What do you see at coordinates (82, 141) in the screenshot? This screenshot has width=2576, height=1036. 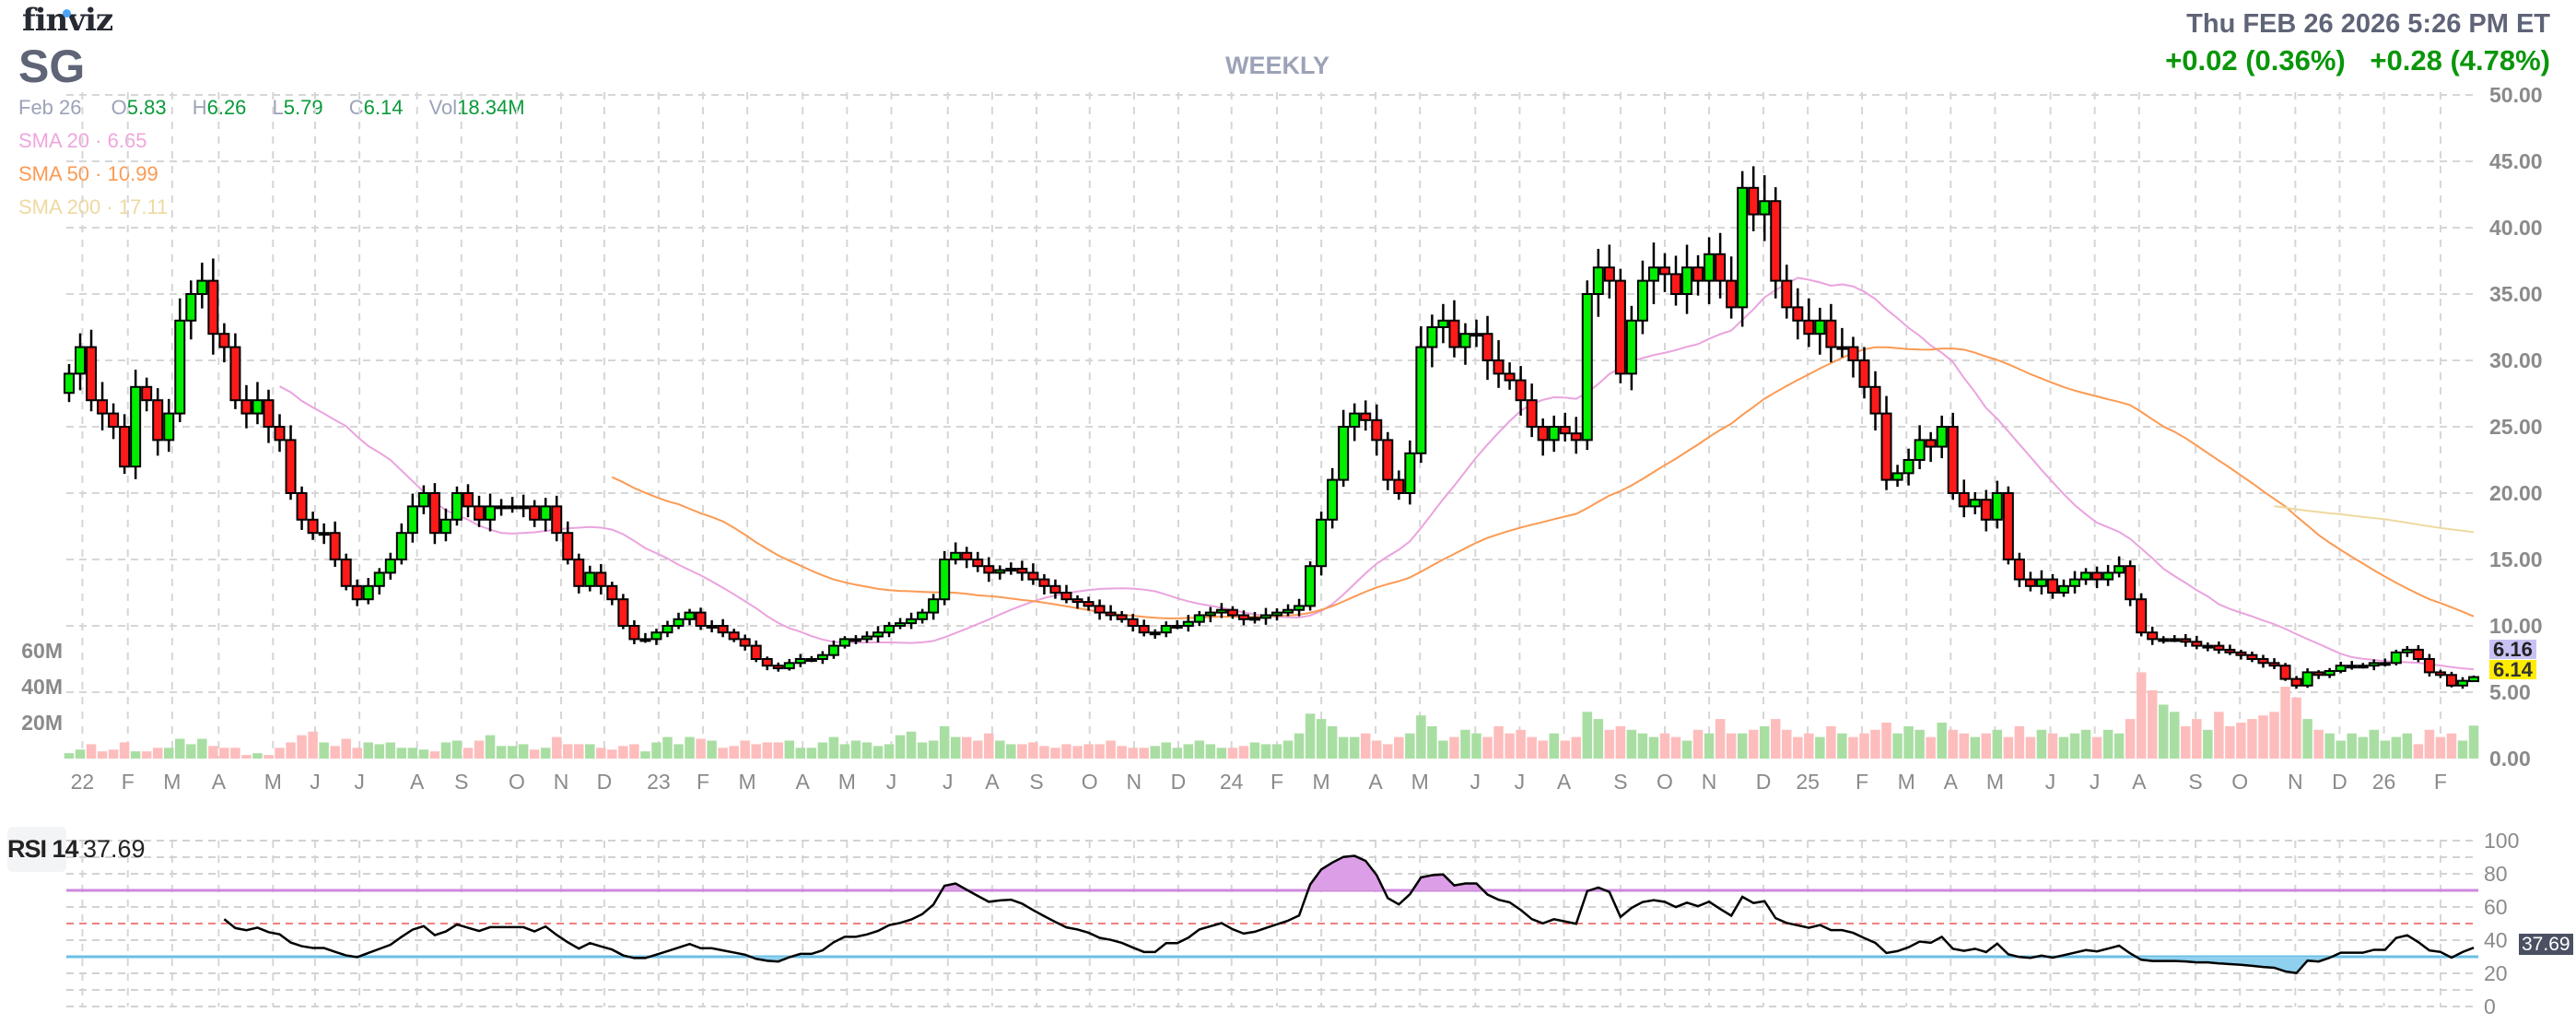 I see `sma20-legend: SMA 20 · 6.65` at bounding box center [82, 141].